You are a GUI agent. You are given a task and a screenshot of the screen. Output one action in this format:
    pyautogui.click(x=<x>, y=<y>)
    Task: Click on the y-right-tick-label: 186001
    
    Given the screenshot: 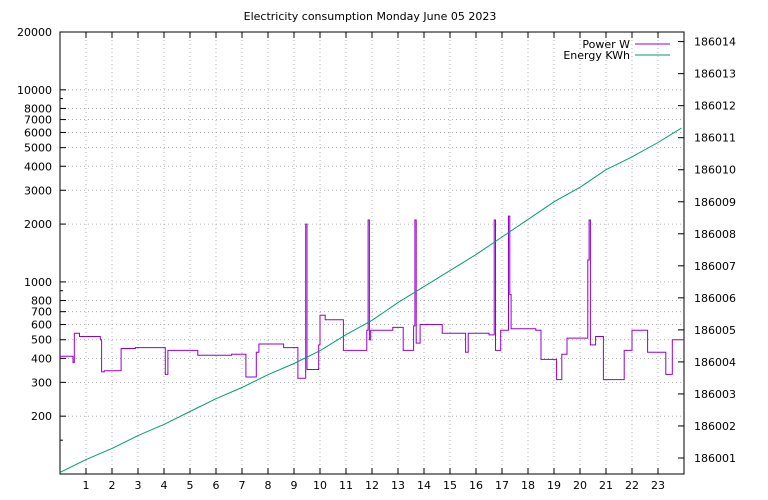 What is the action you would take?
    pyautogui.click(x=715, y=458)
    